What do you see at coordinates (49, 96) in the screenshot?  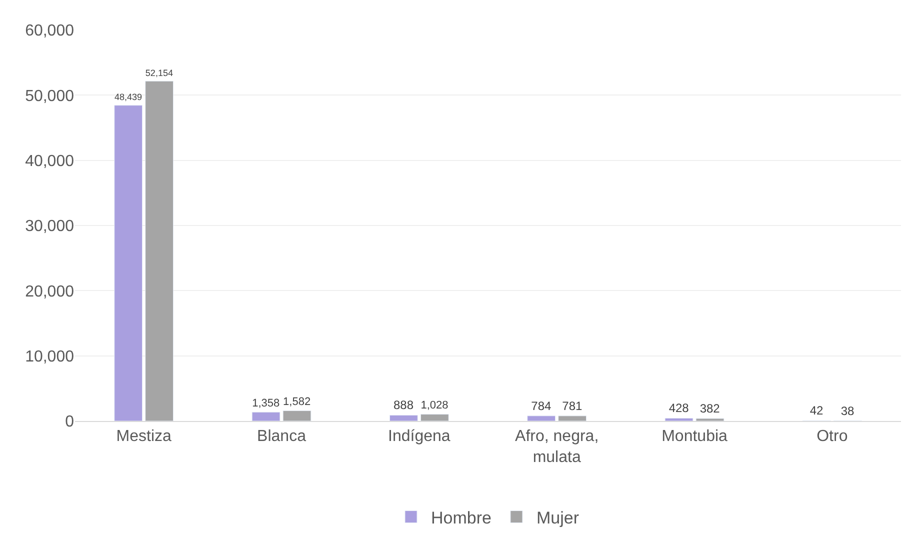 I see `y-tick-label: 50,000` at bounding box center [49, 96].